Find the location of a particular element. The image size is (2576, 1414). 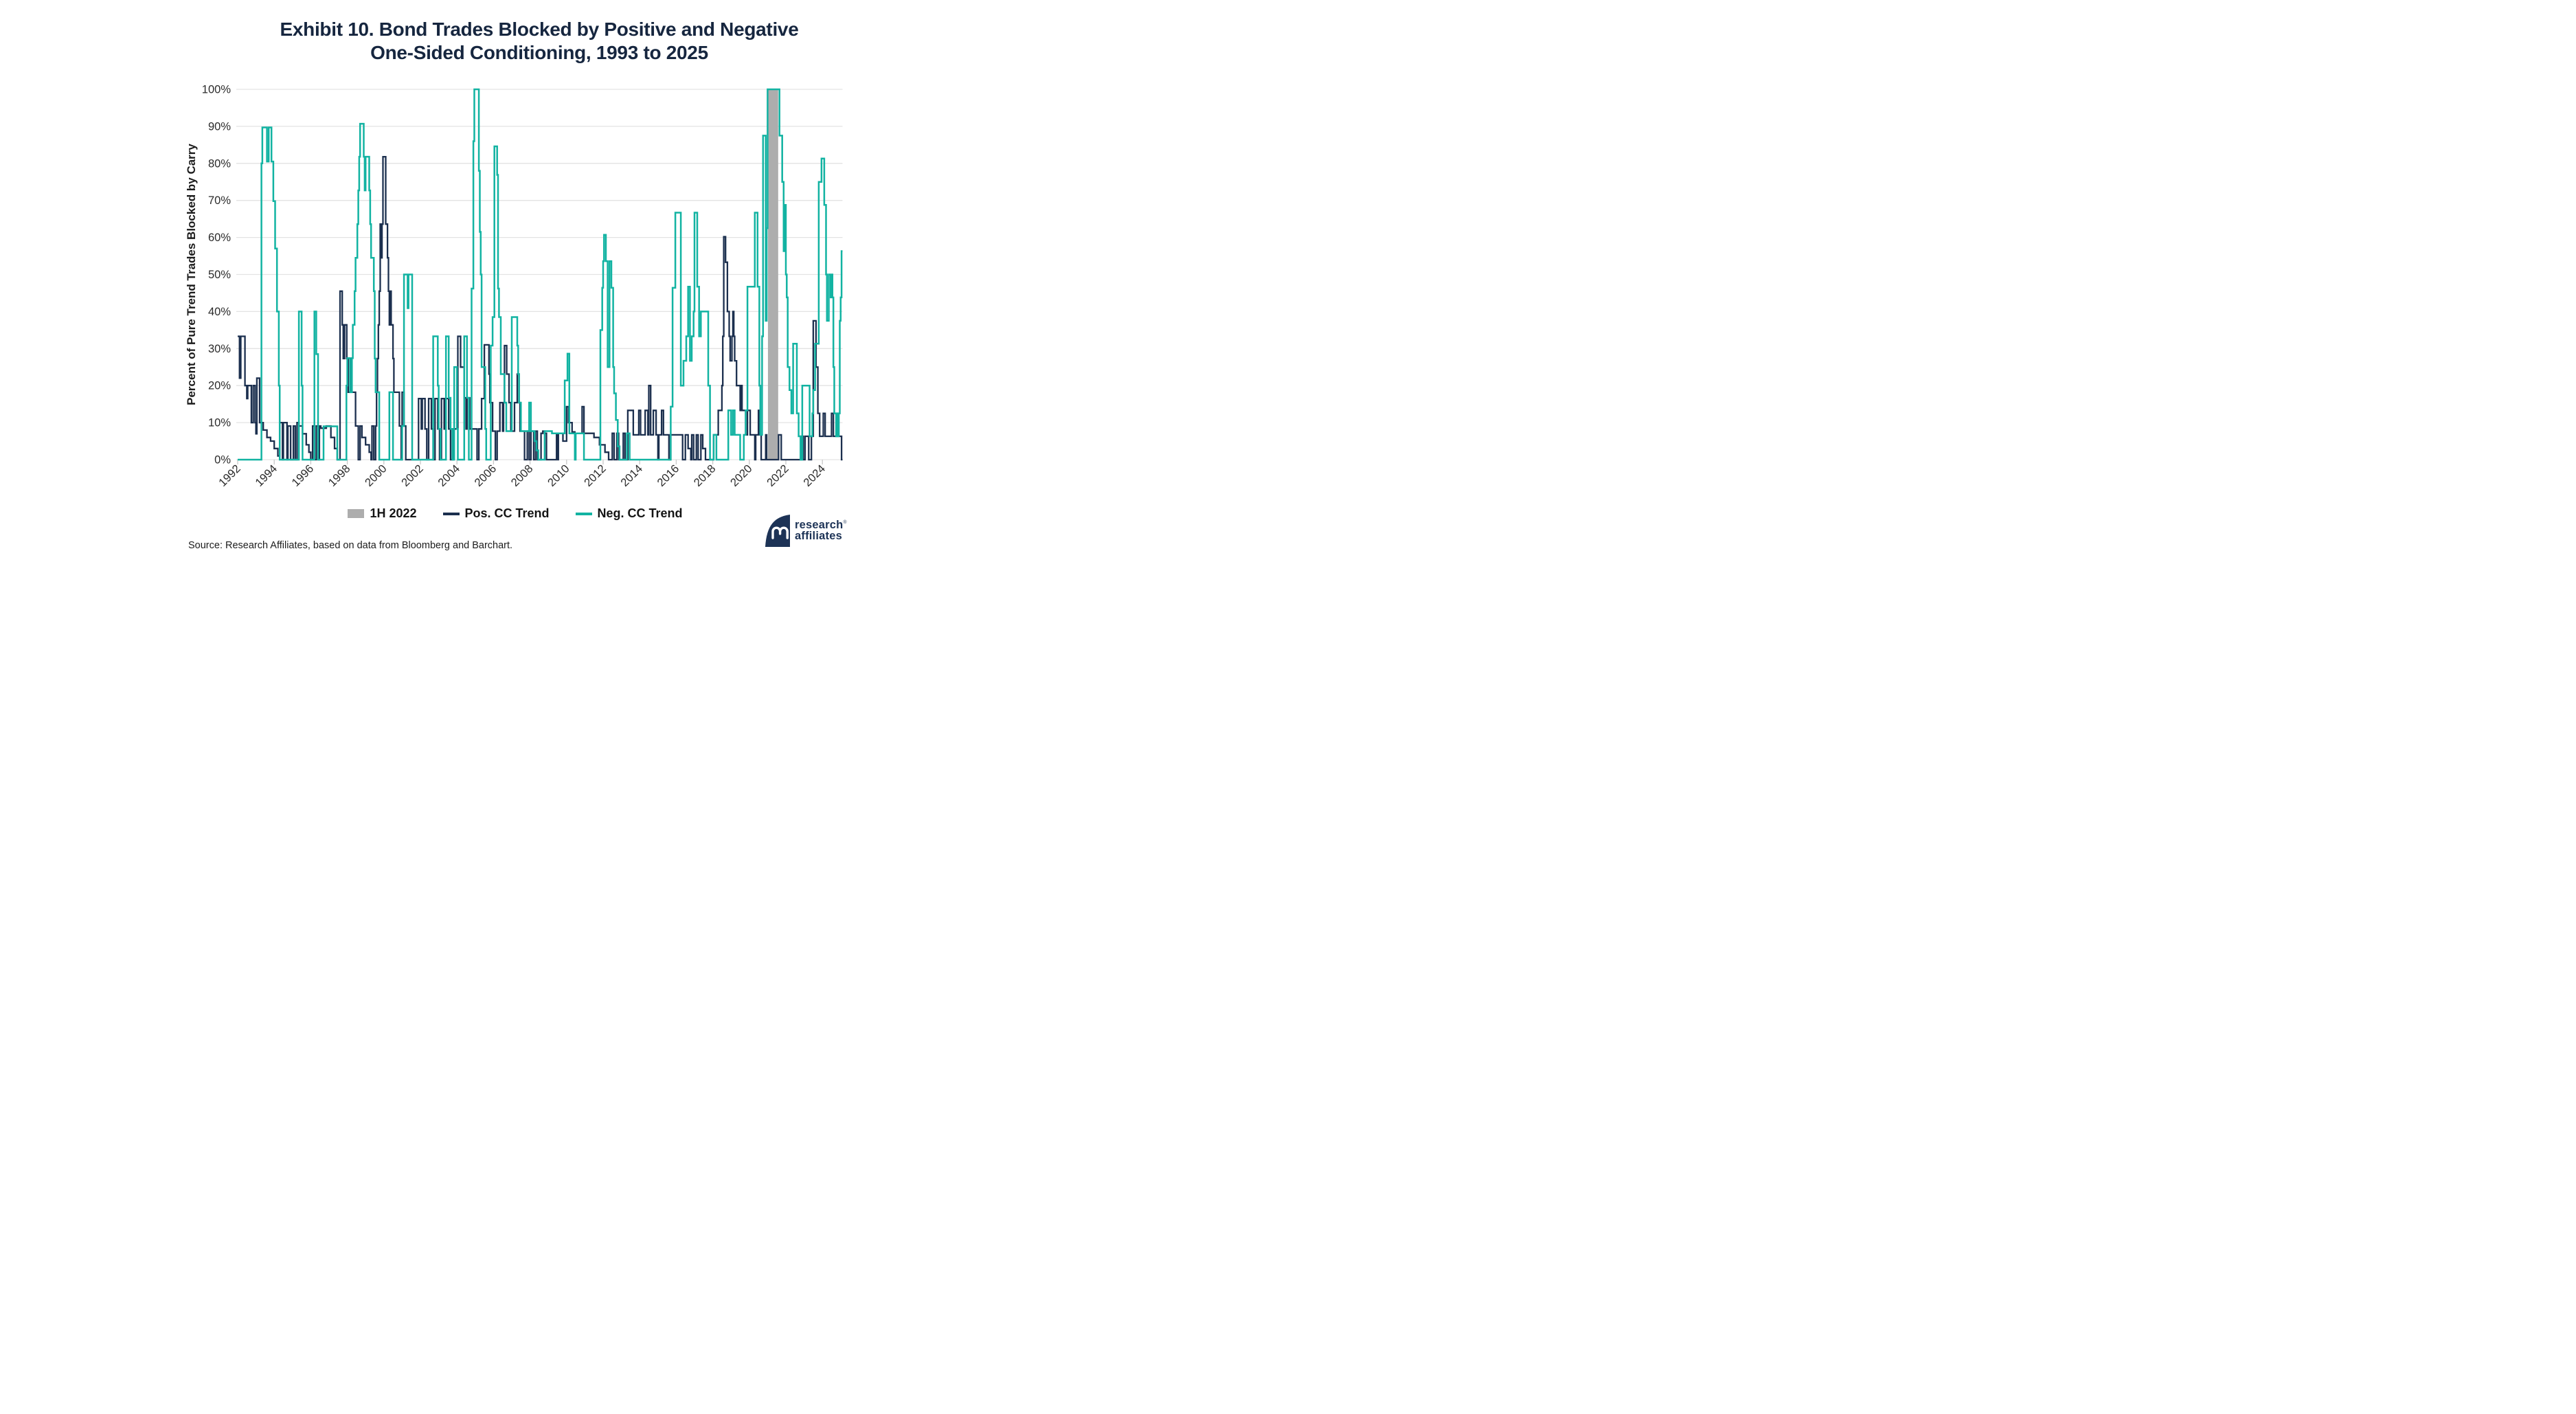

x-tick-label-2016: 2016 is located at coordinates (668, 475).